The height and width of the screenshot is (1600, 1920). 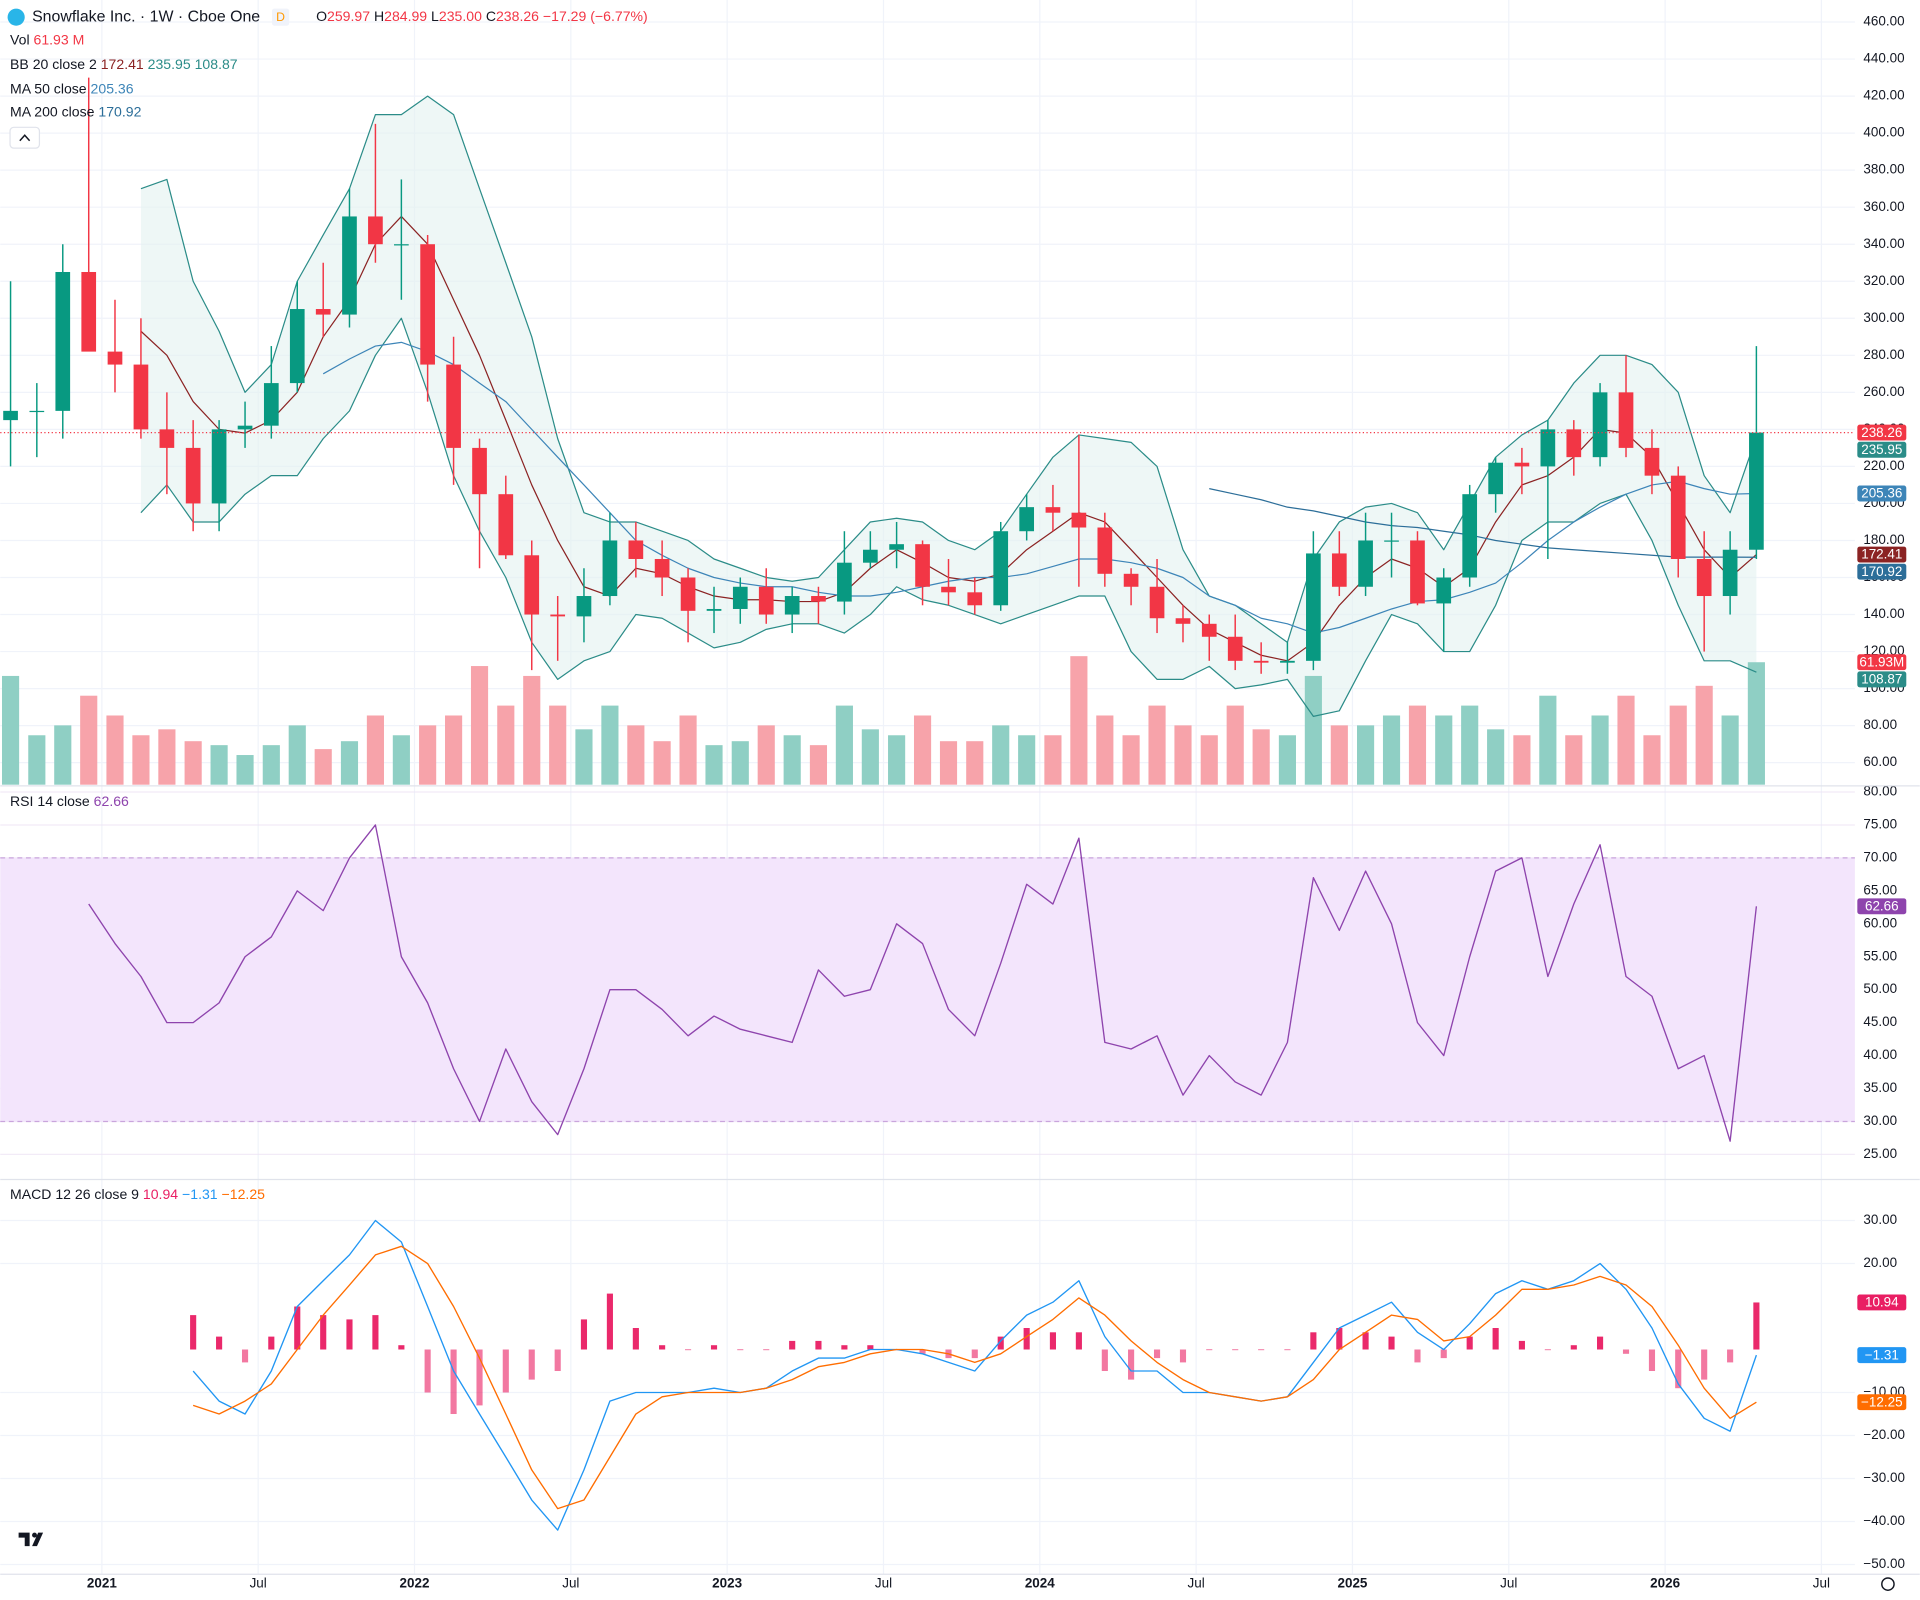 I want to click on tv-logo, so click(x=31, y=1539).